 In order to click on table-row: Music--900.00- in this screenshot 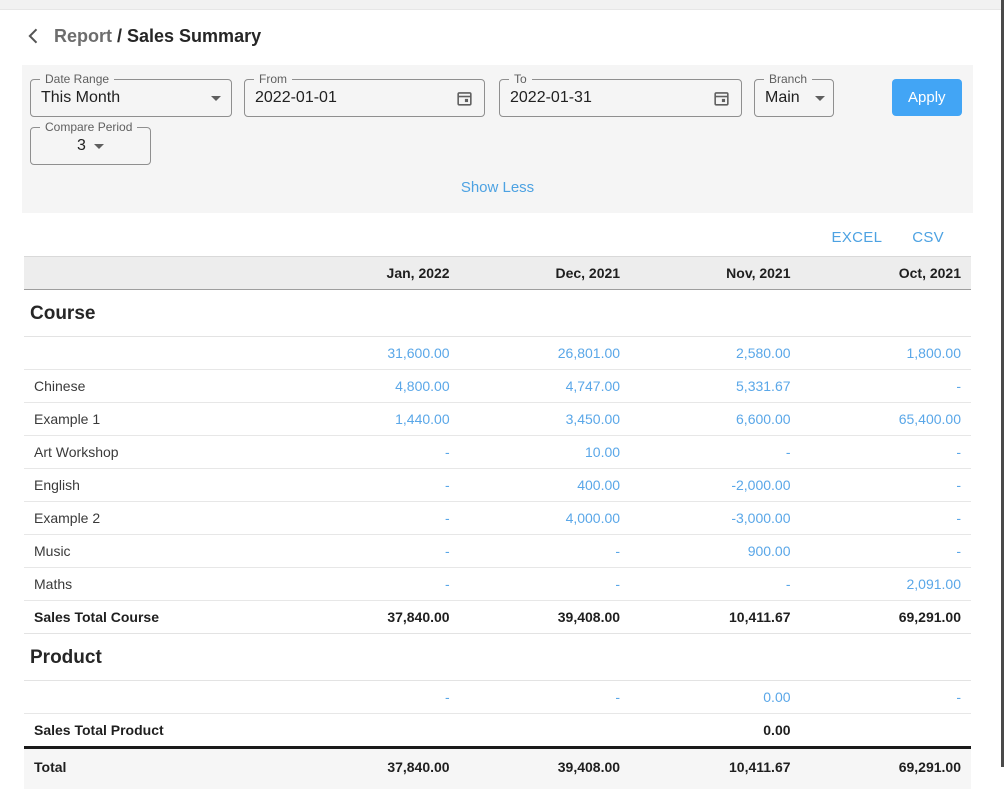, I will do `click(497, 551)`.